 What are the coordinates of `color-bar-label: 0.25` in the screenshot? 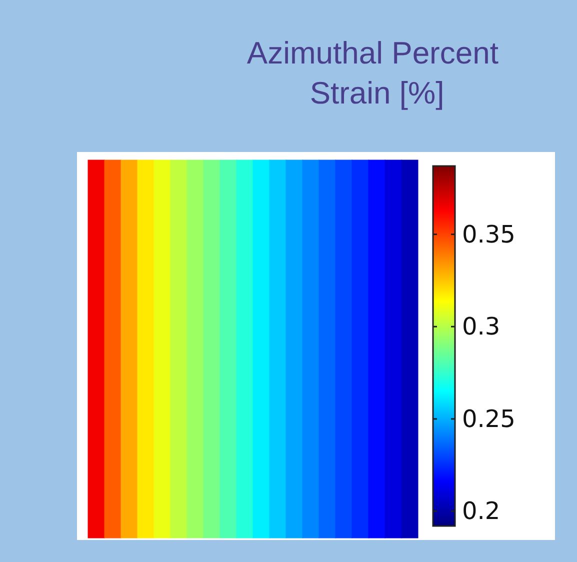 It's located at (489, 418).